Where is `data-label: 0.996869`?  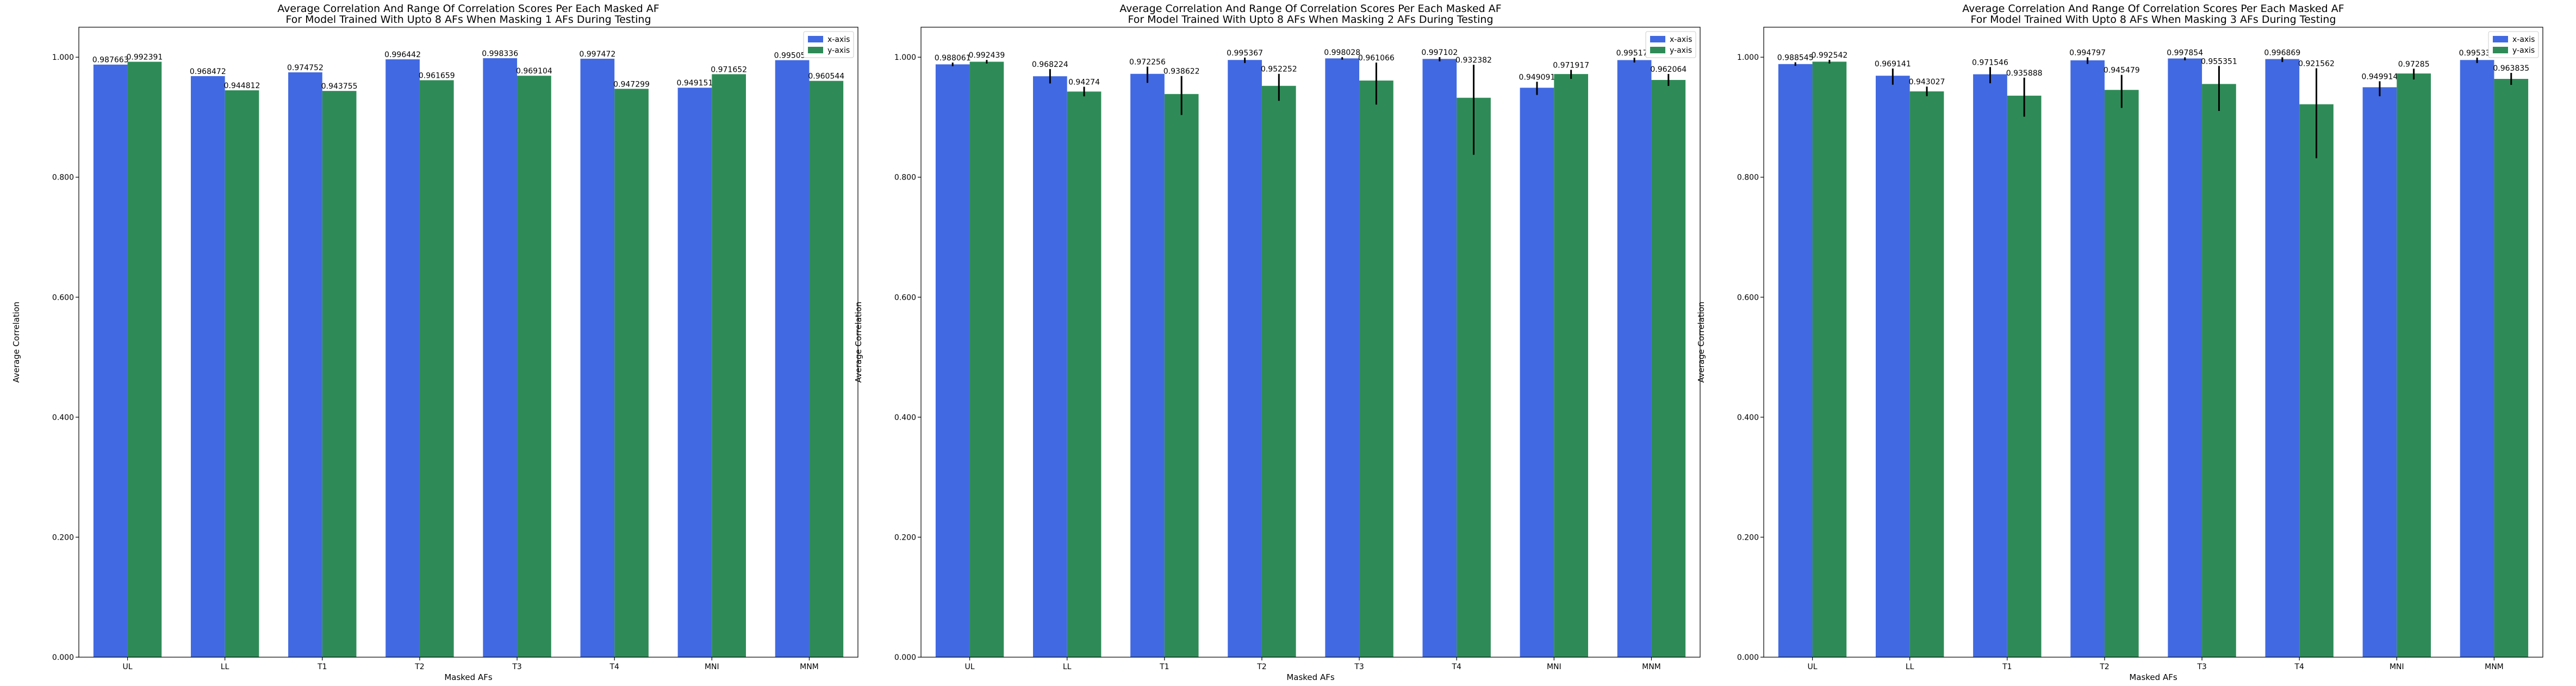
data-label: 0.996869 is located at coordinates (2282, 52).